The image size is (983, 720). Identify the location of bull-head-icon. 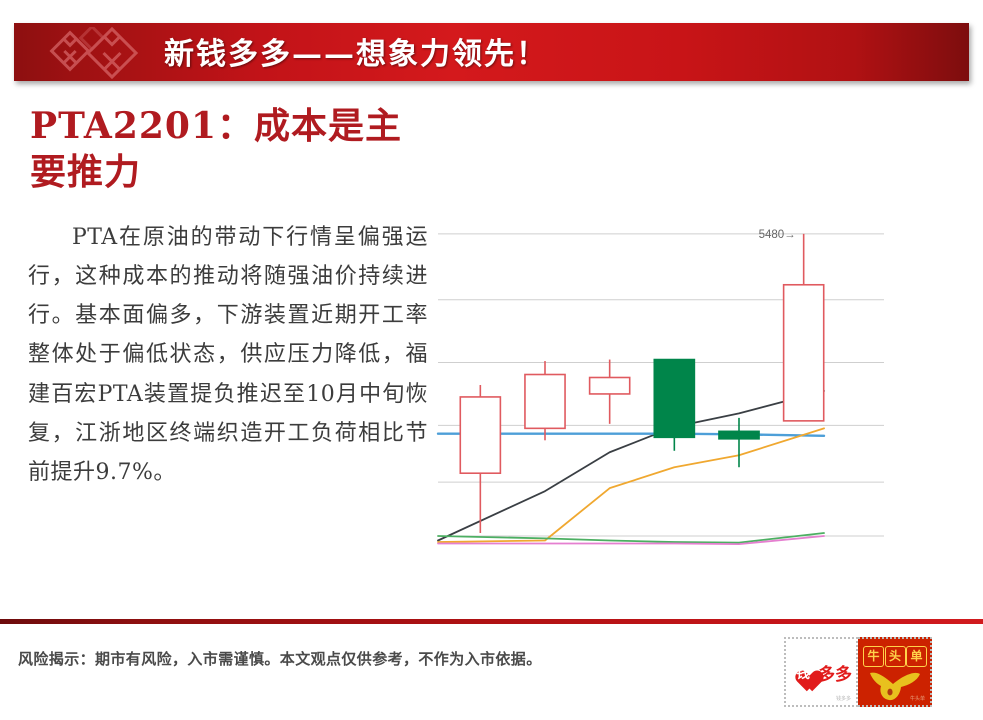
(895, 686).